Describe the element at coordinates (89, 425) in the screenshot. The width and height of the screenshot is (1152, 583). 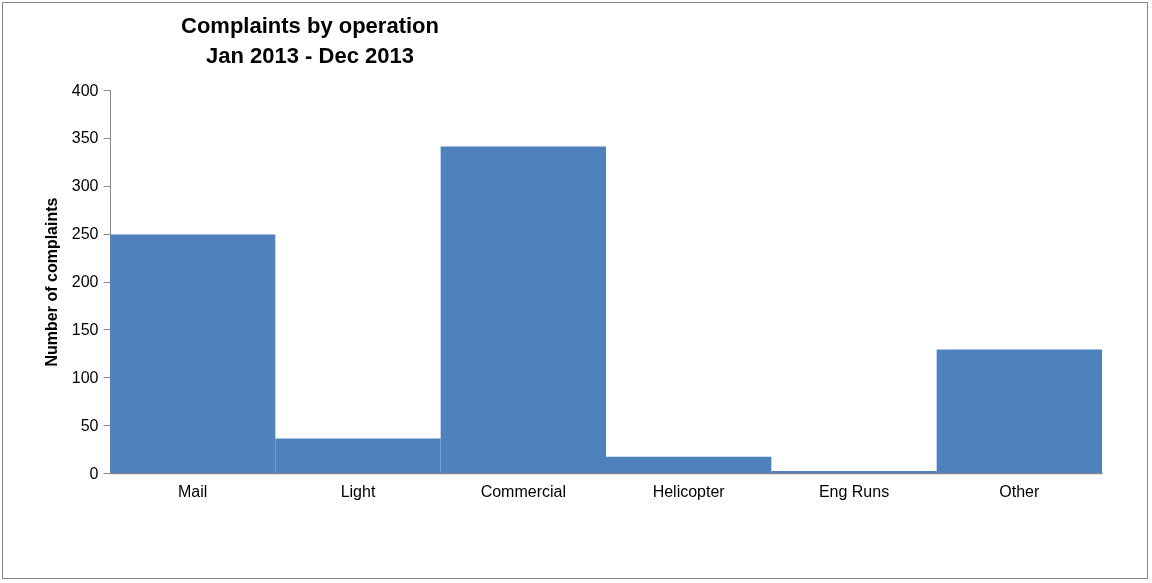
I see `y-tick-label: 50` at that location.